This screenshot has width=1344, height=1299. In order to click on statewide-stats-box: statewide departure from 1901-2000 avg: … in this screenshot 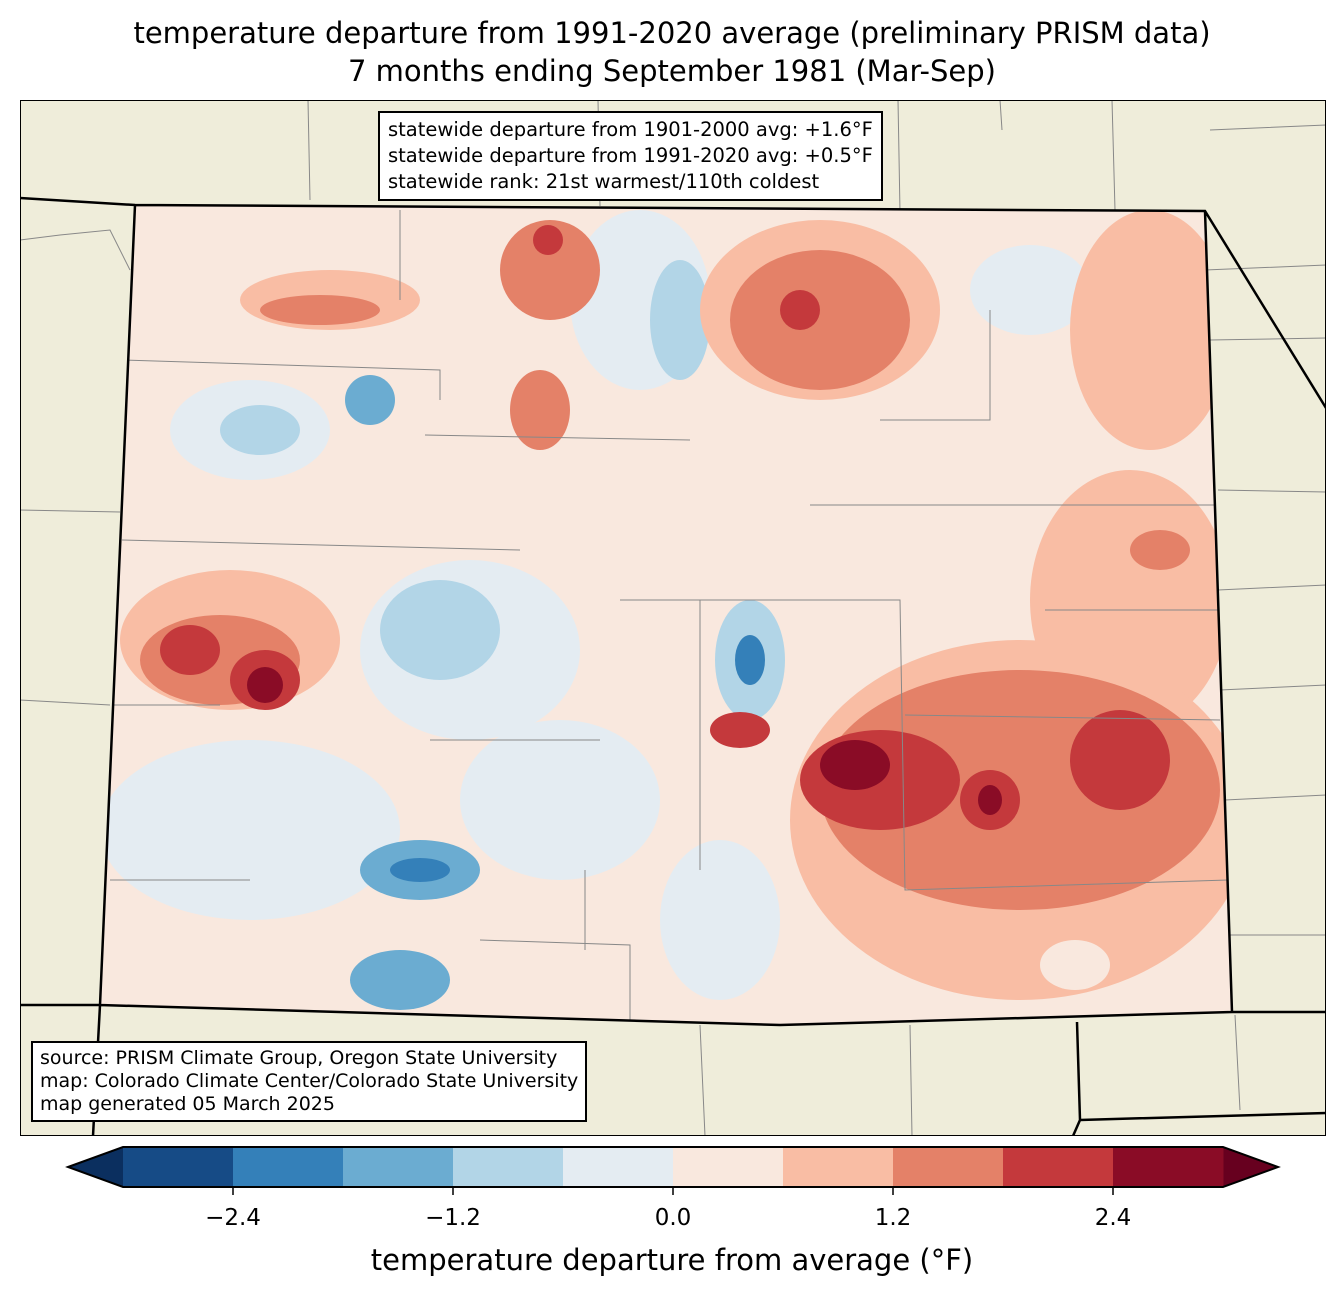, I will do `click(630, 156)`.